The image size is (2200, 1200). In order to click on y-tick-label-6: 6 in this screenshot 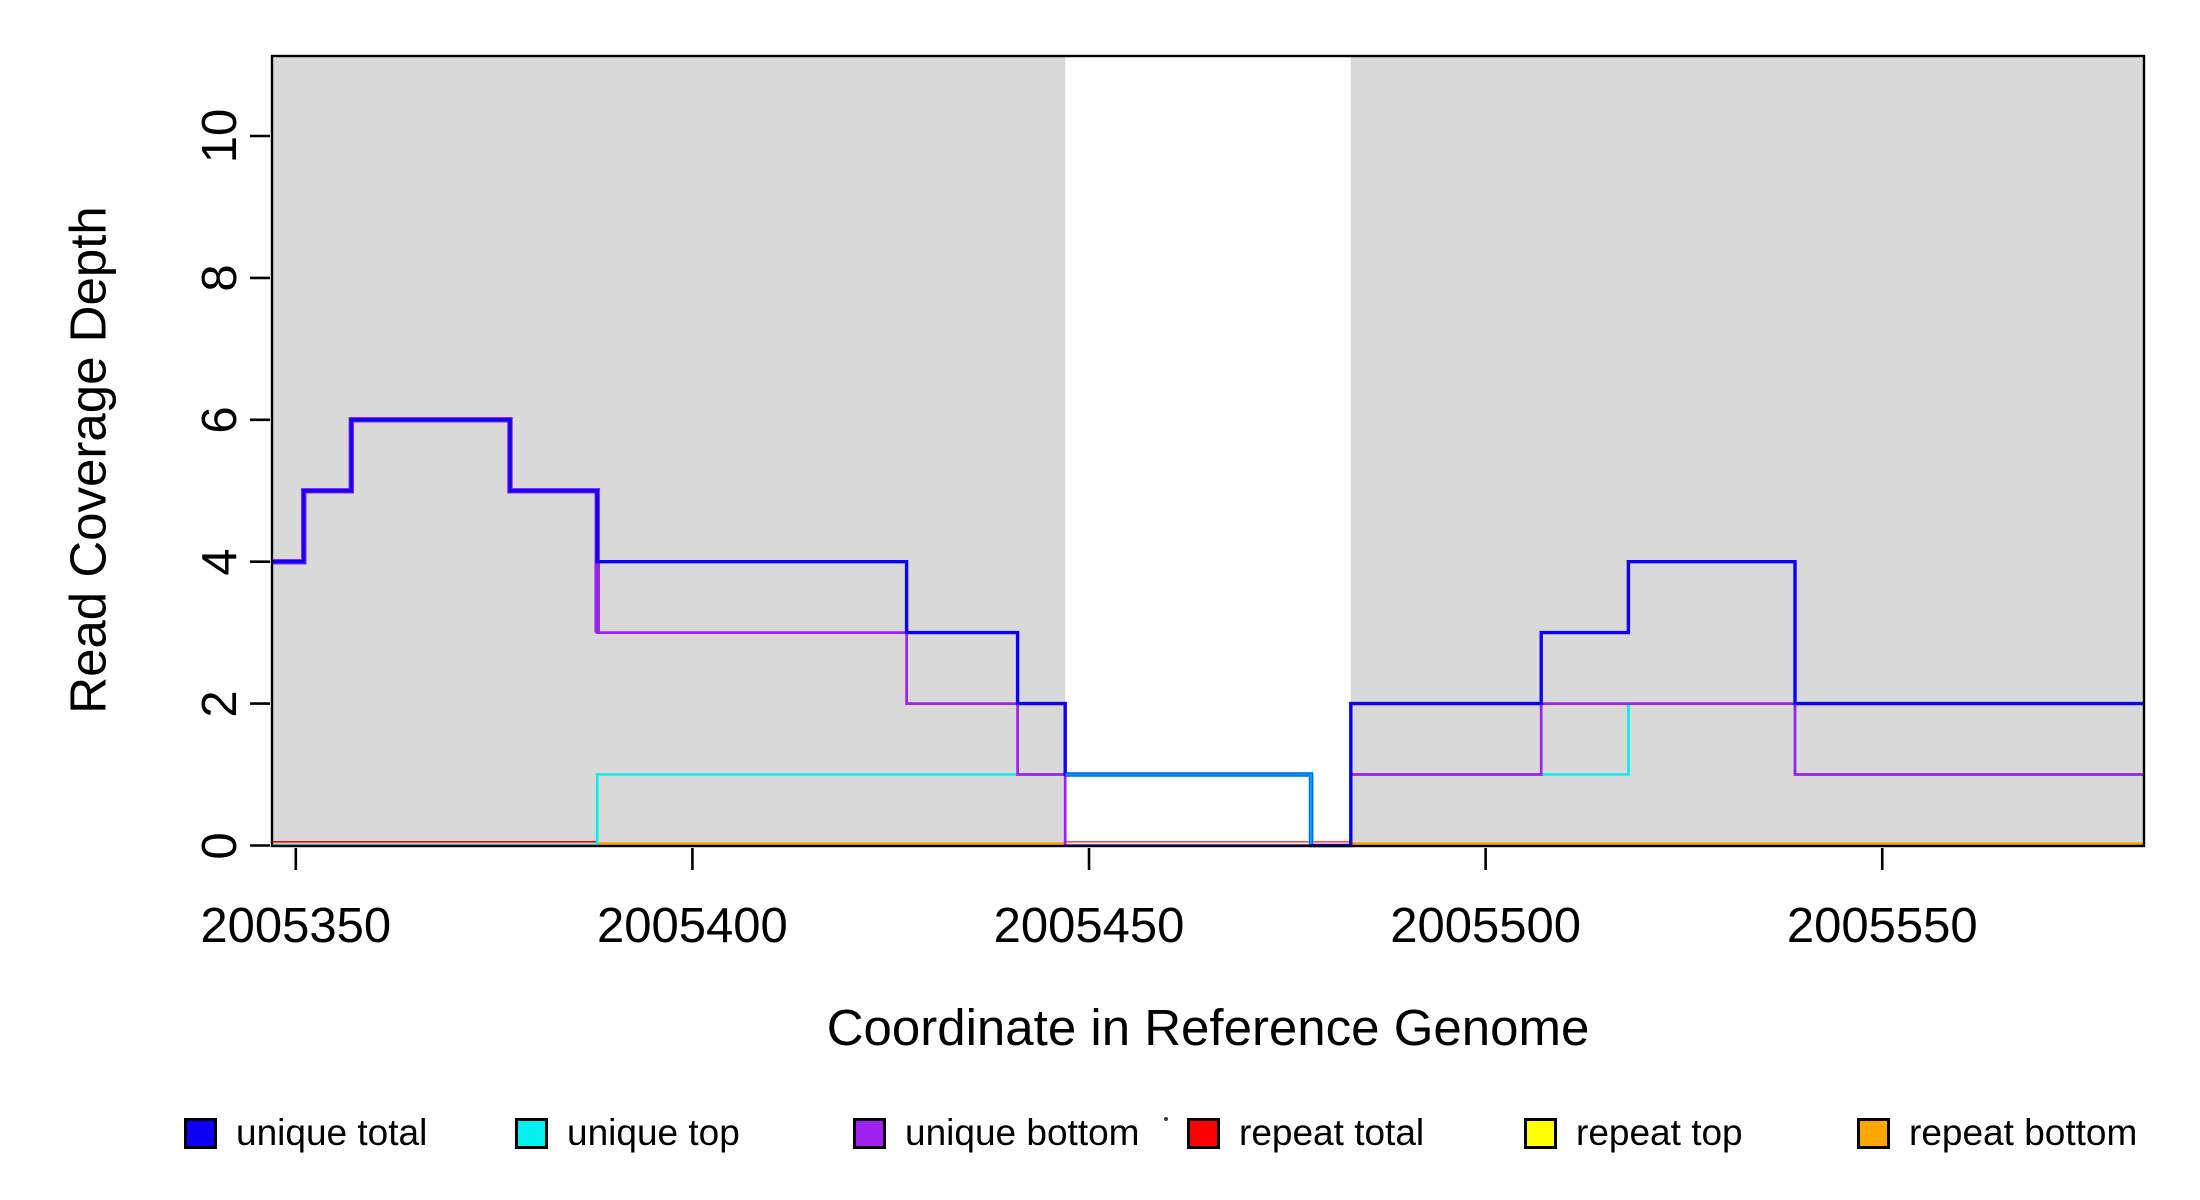, I will do `click(220, 420)`.